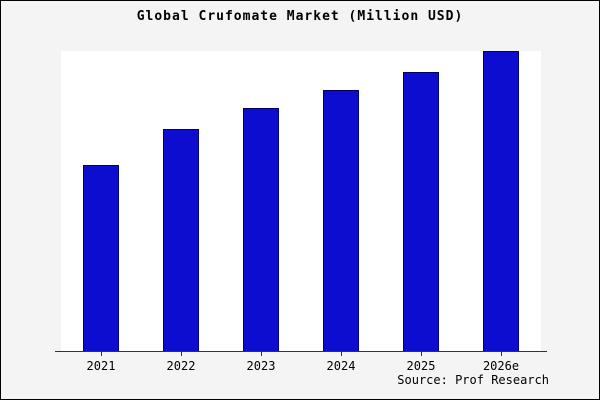 Image resolution: width=600 pixels, height=400 pixels. I want to click on x-tick-label-2025: 2025, so click(421, 362).